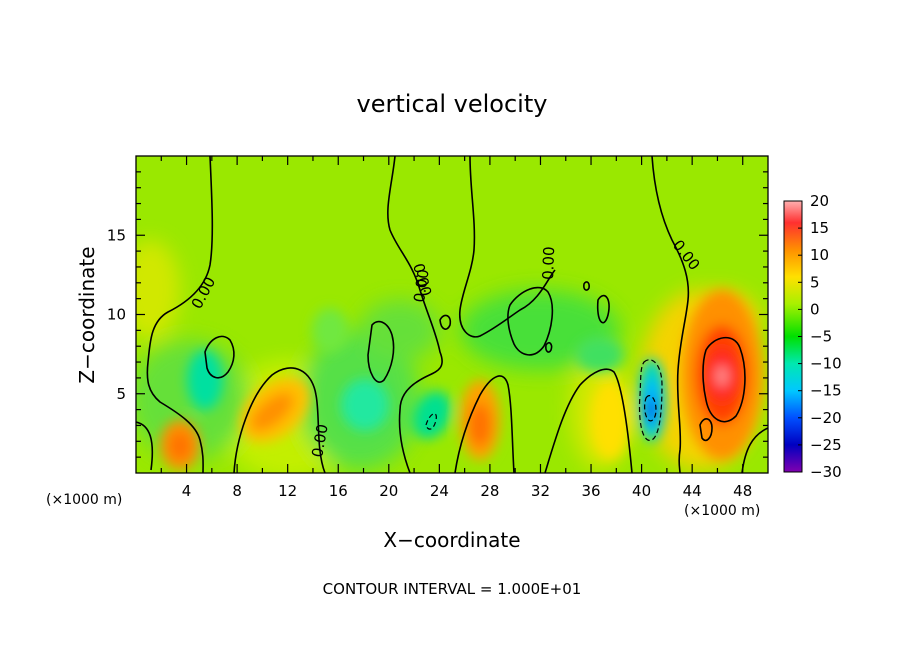  What do you see at coordinates (692, 491) in the screenshot?
I see `x-tick-label: 44` at bounding box center [692, 491].